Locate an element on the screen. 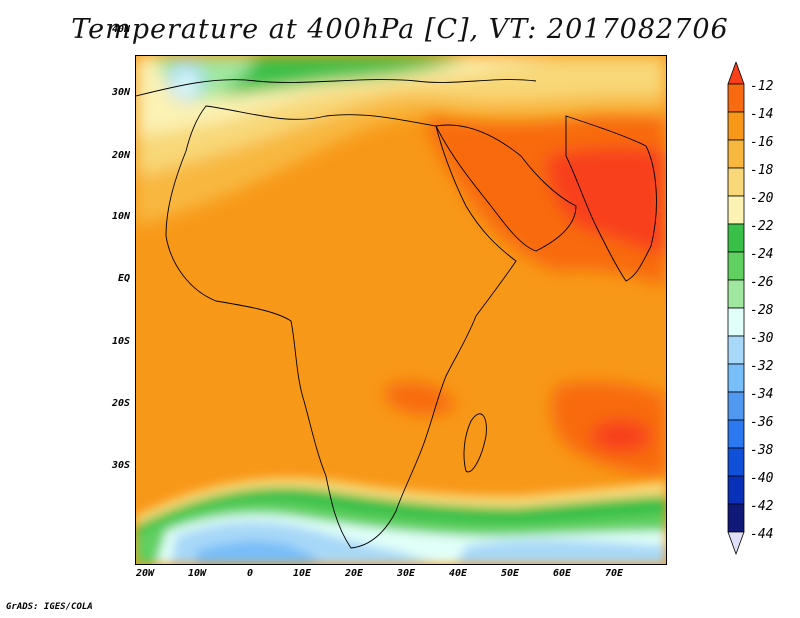 This screenshot has height=618, width=800. southern-cool-band is located at coordinates (401, 520).